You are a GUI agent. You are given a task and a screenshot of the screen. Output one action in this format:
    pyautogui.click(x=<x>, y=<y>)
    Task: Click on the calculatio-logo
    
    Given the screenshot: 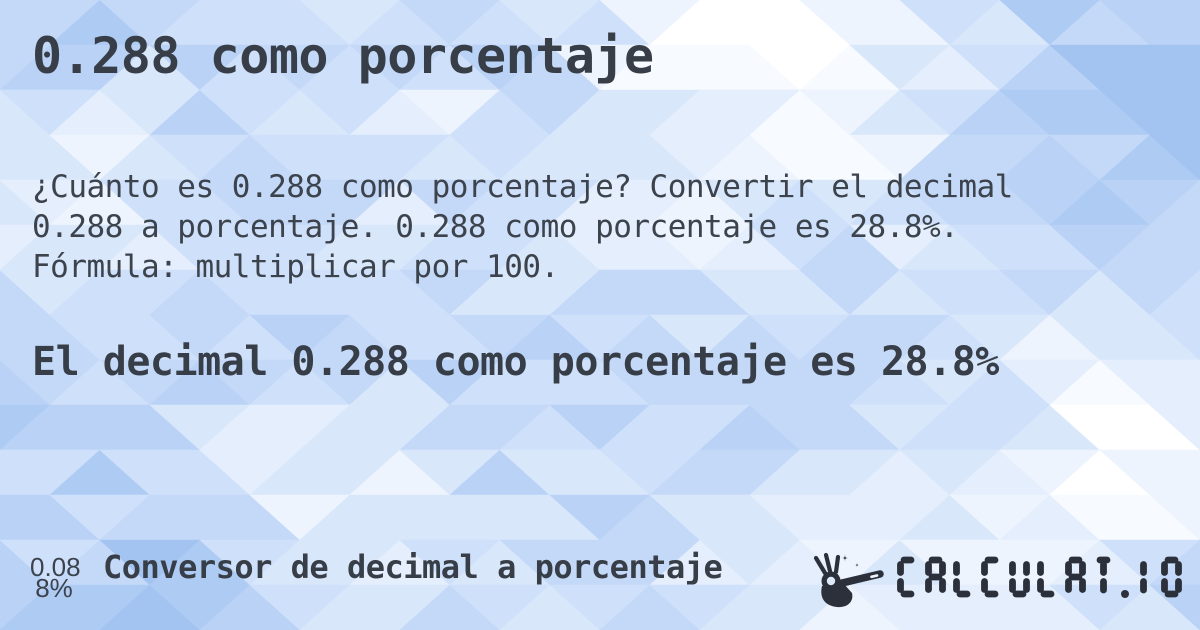 What is the action you would take?
    pyautogui.click(x=996, y=577)
    